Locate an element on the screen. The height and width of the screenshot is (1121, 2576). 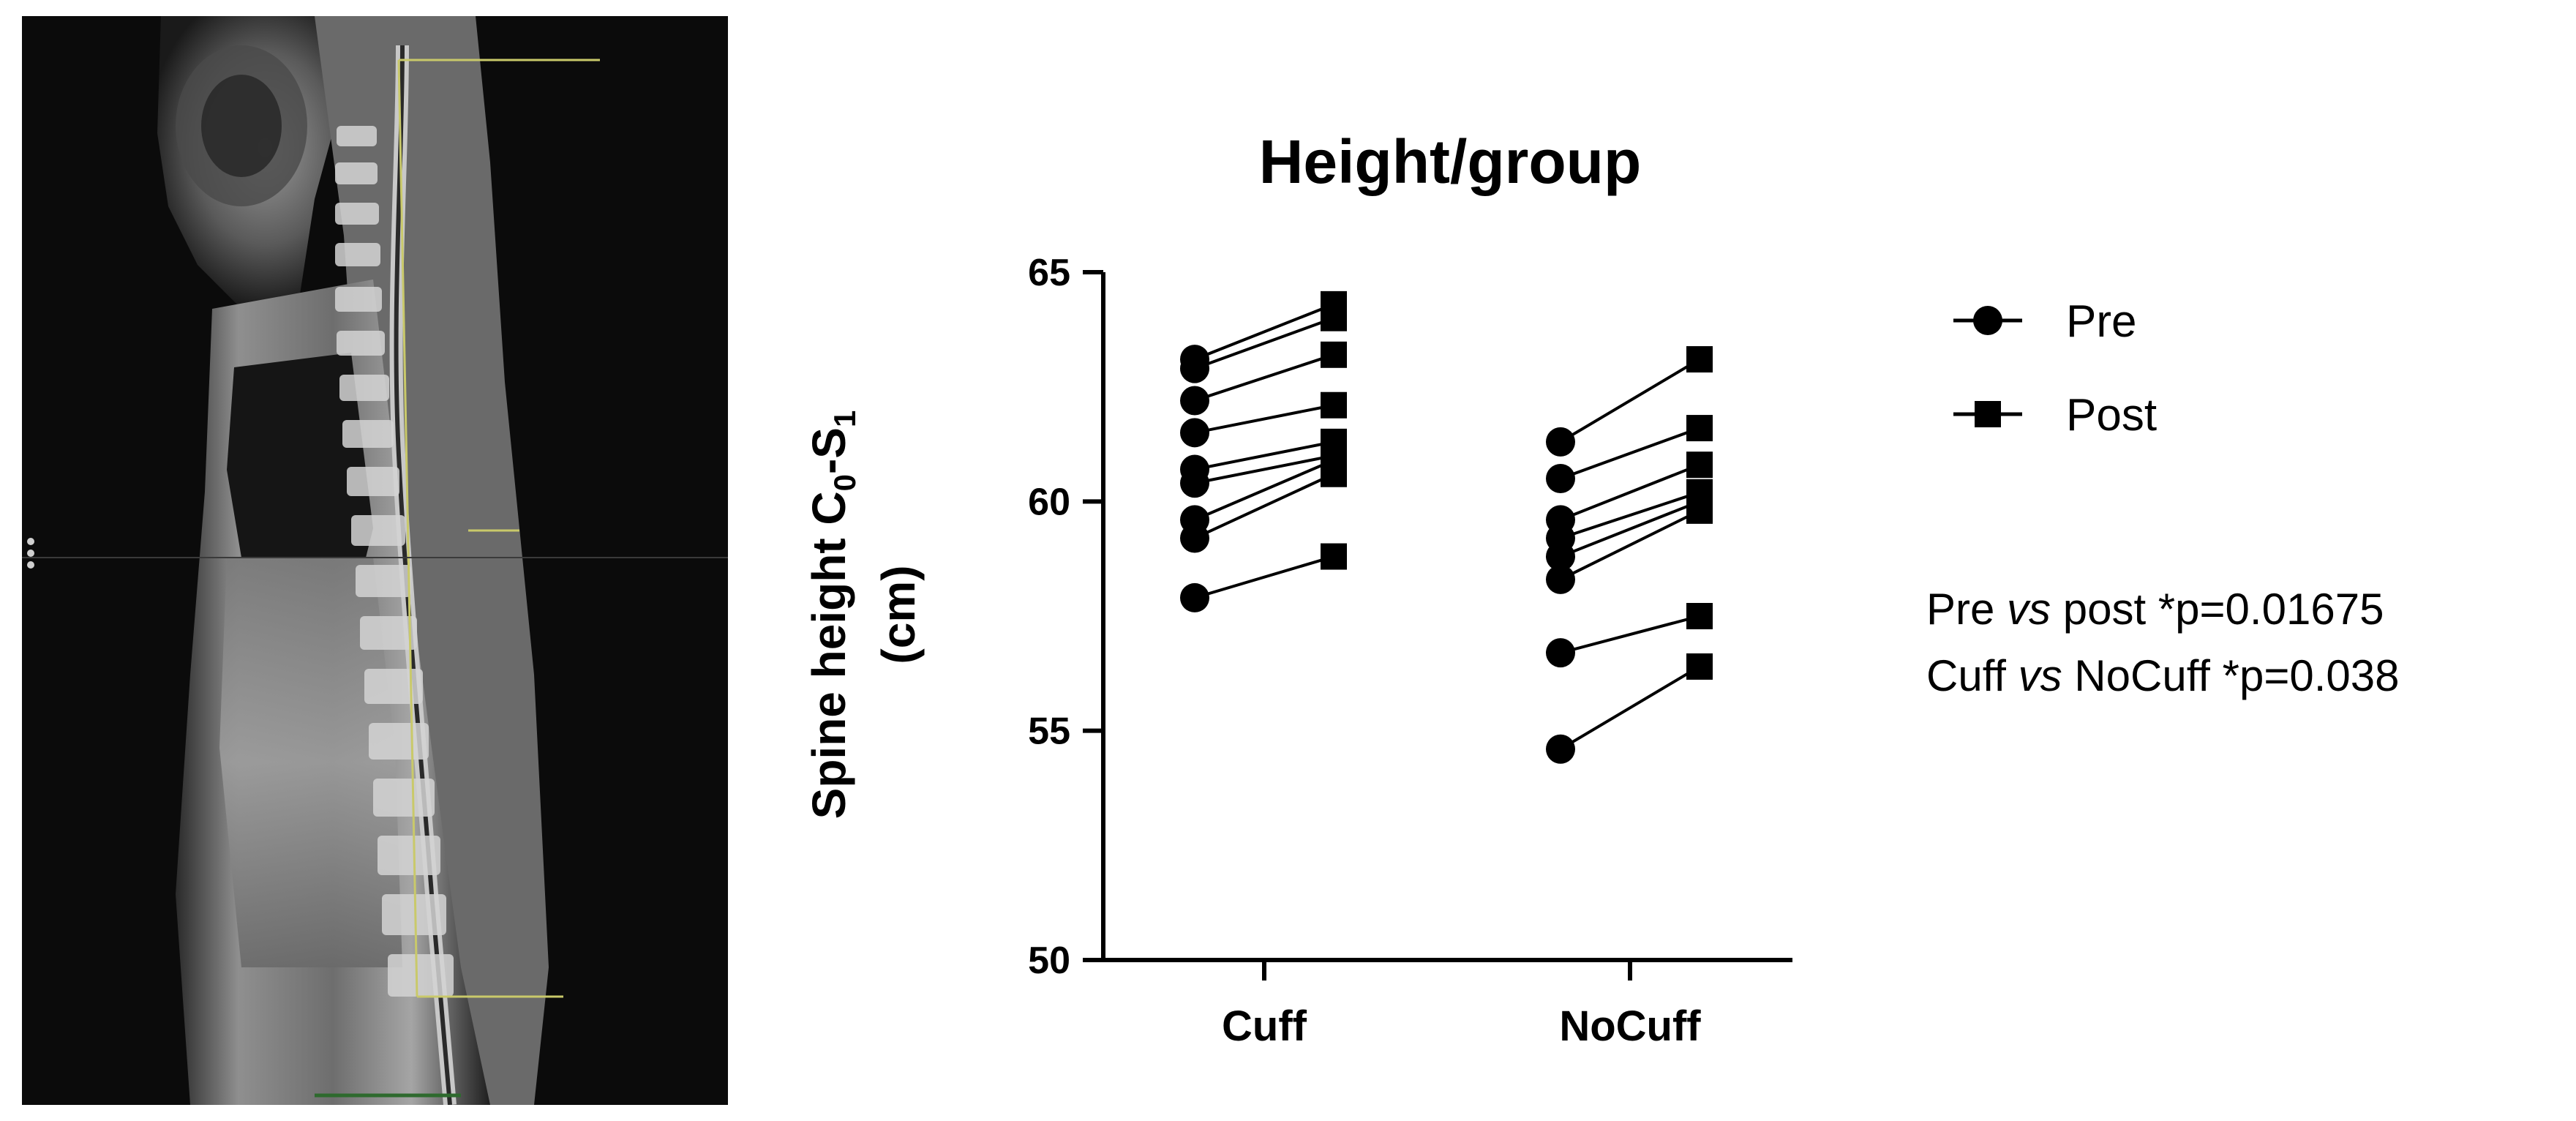
legend-post-marker is located at coordinates (1988, 414).